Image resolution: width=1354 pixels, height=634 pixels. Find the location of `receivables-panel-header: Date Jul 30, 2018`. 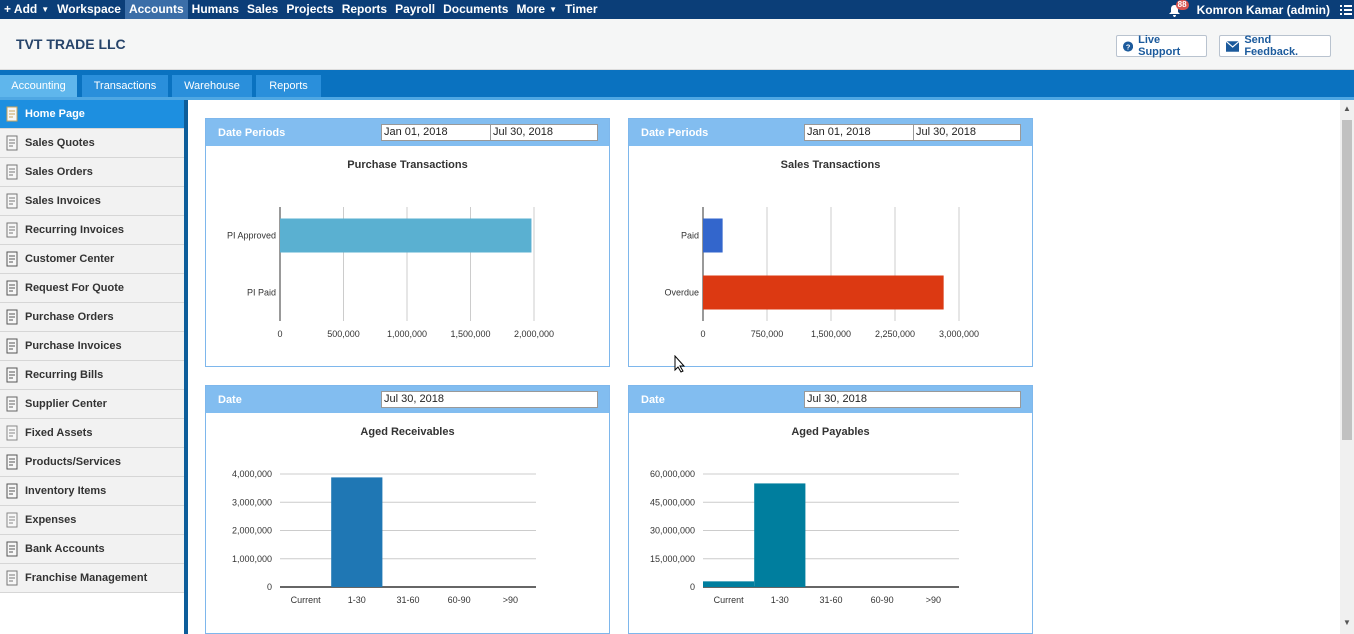

receivables-panel-header: Date Jul 30, 2018 is located at coordinates (407, 399).